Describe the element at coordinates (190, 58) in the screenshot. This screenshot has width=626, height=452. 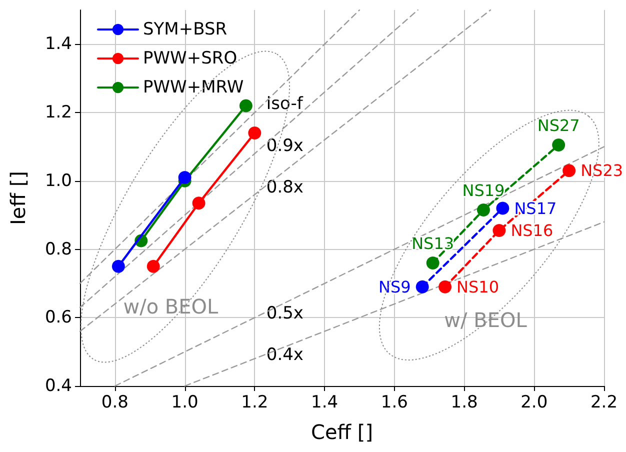
I see `legend-label: PWW+SRO` at that location.